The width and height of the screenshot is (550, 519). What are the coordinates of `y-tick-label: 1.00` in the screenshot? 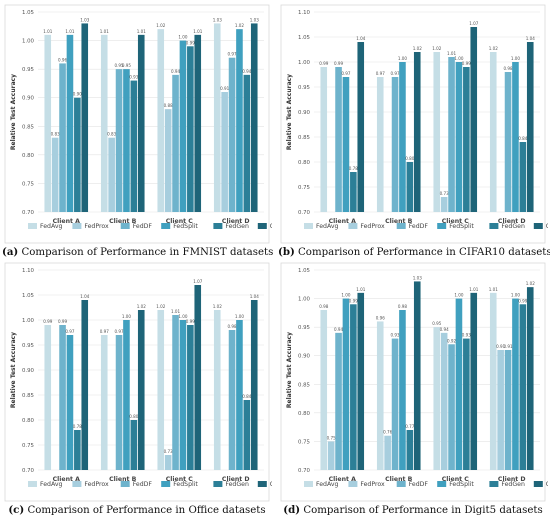 It's located at (28, 321).